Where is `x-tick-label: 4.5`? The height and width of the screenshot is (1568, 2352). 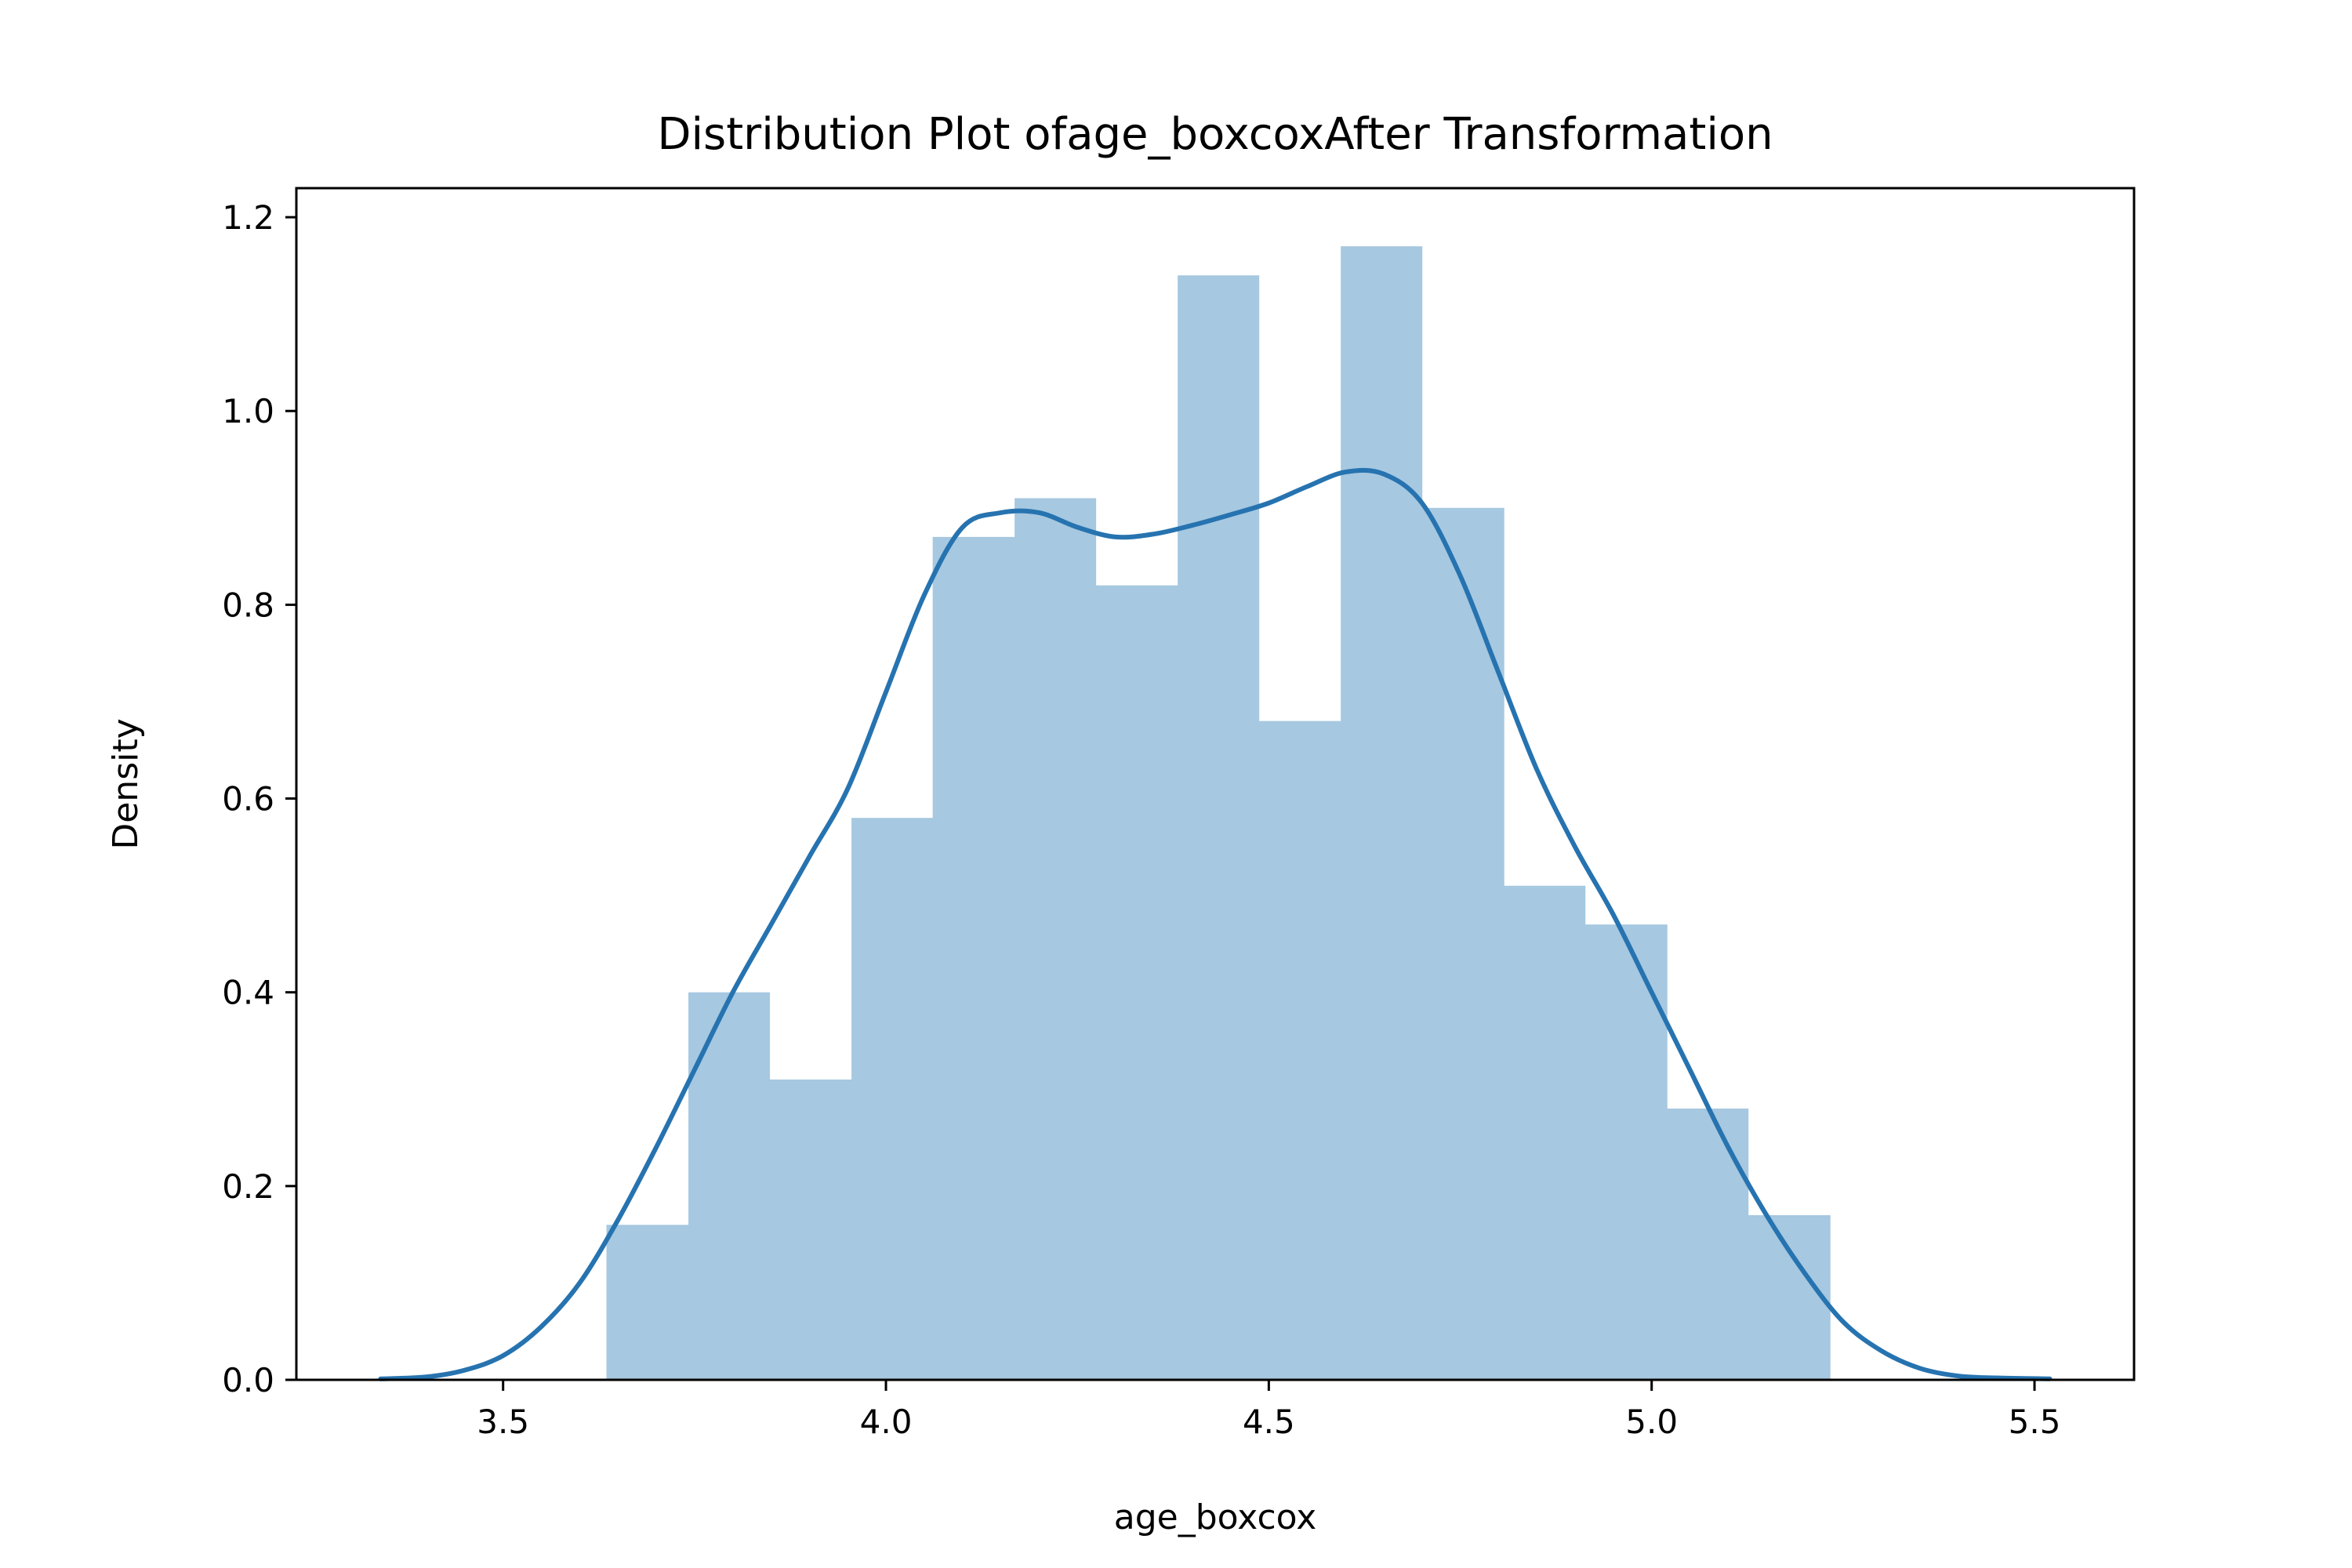 x-tick-label: 4.5 is located at coordinates (1269, 1422).